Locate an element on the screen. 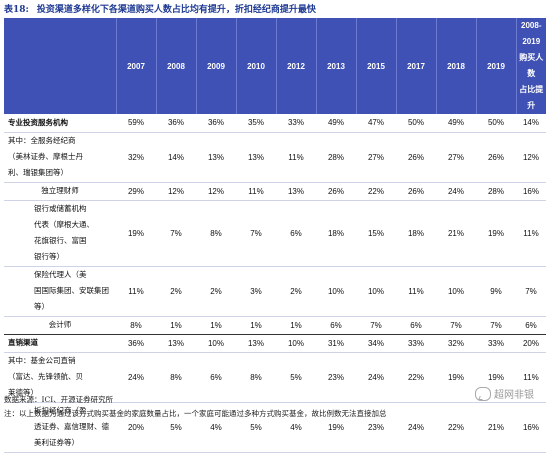  table-cell: 20% is located at coordinates (531, 343).